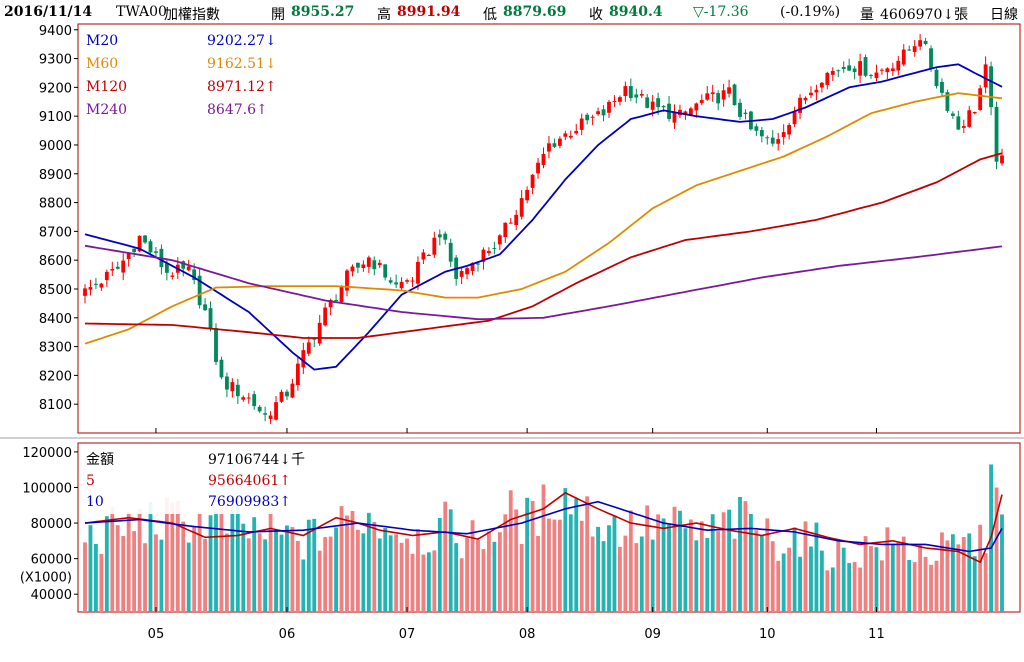  Describe the element at coordinates (278, 15) in the screenshot. I see `open-label: 開` at that location.